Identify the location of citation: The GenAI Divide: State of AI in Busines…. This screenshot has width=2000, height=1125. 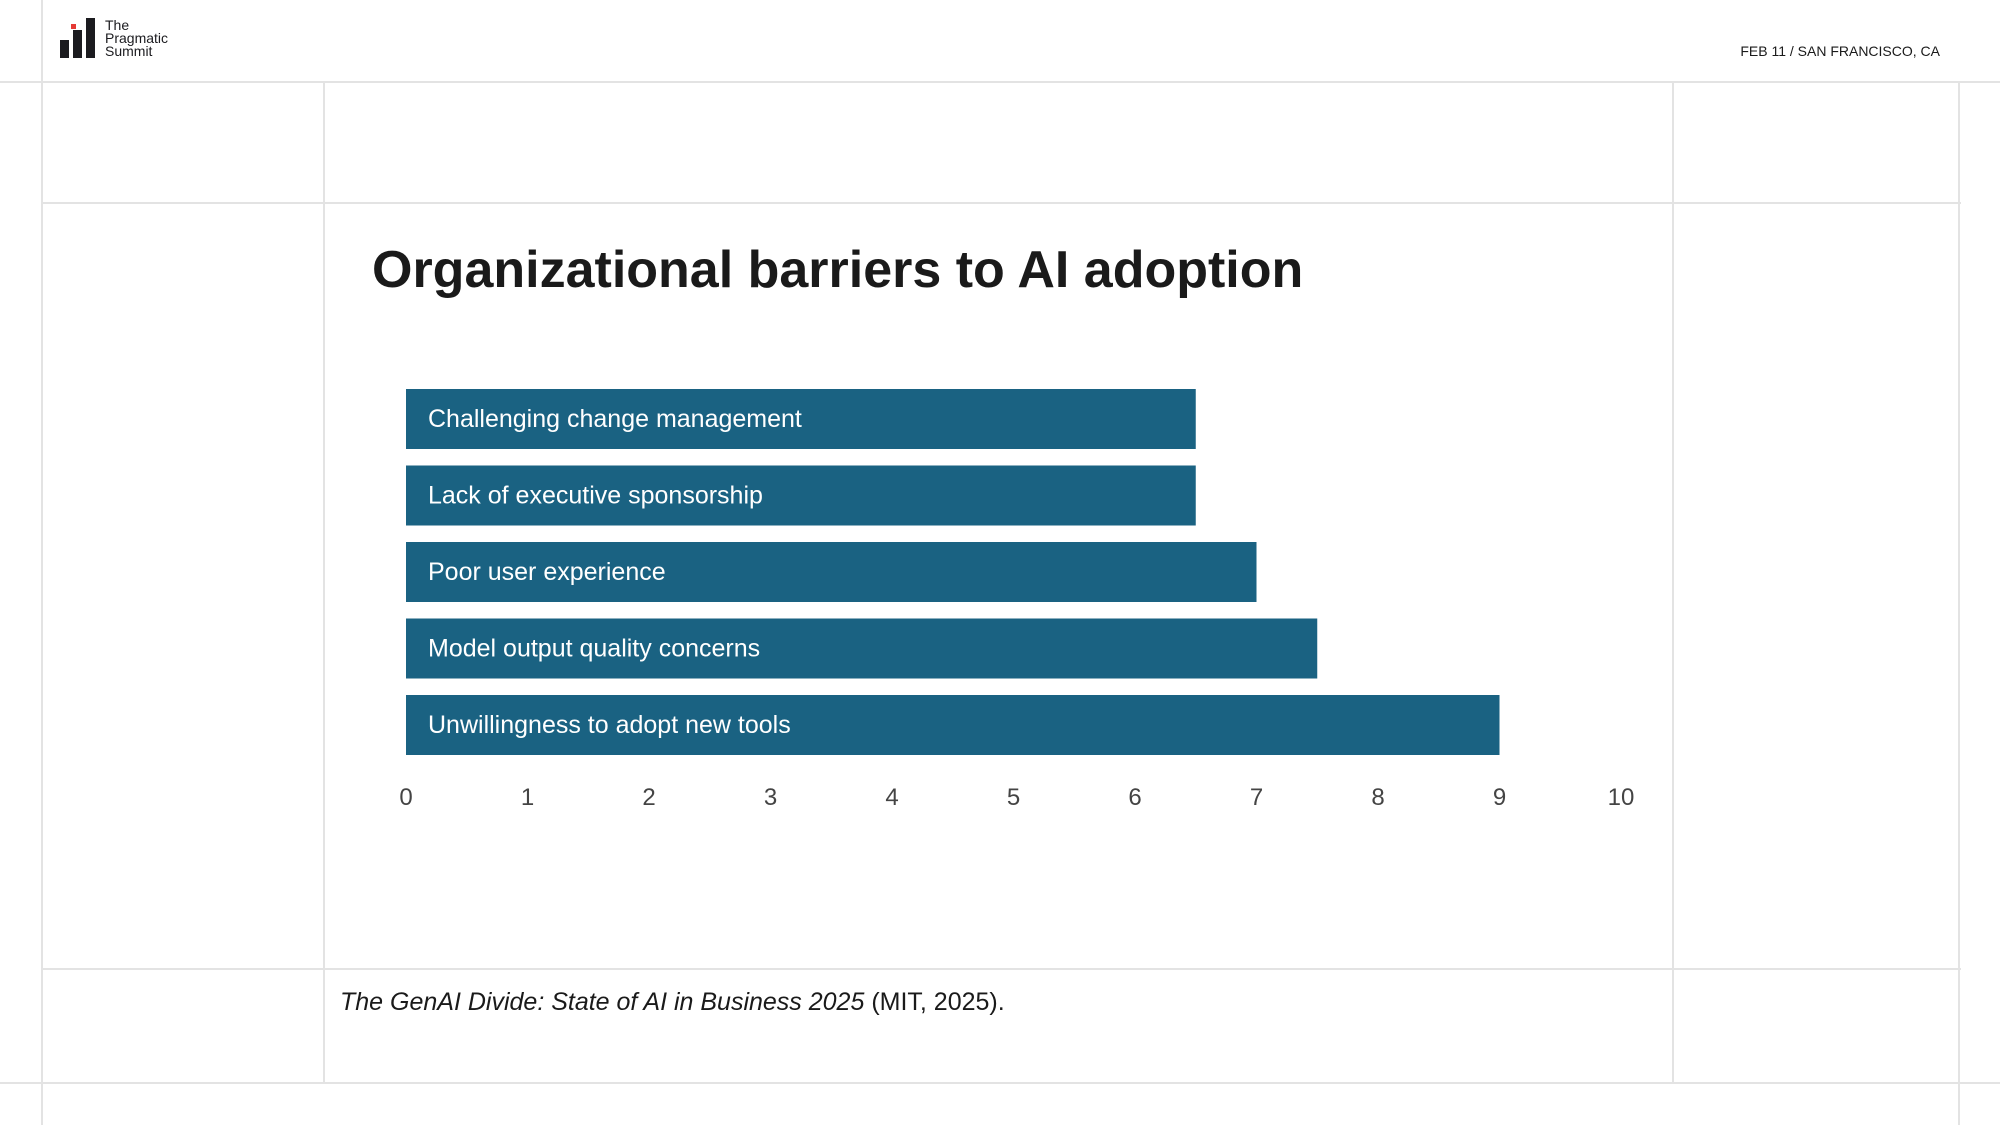
(672, 1002).